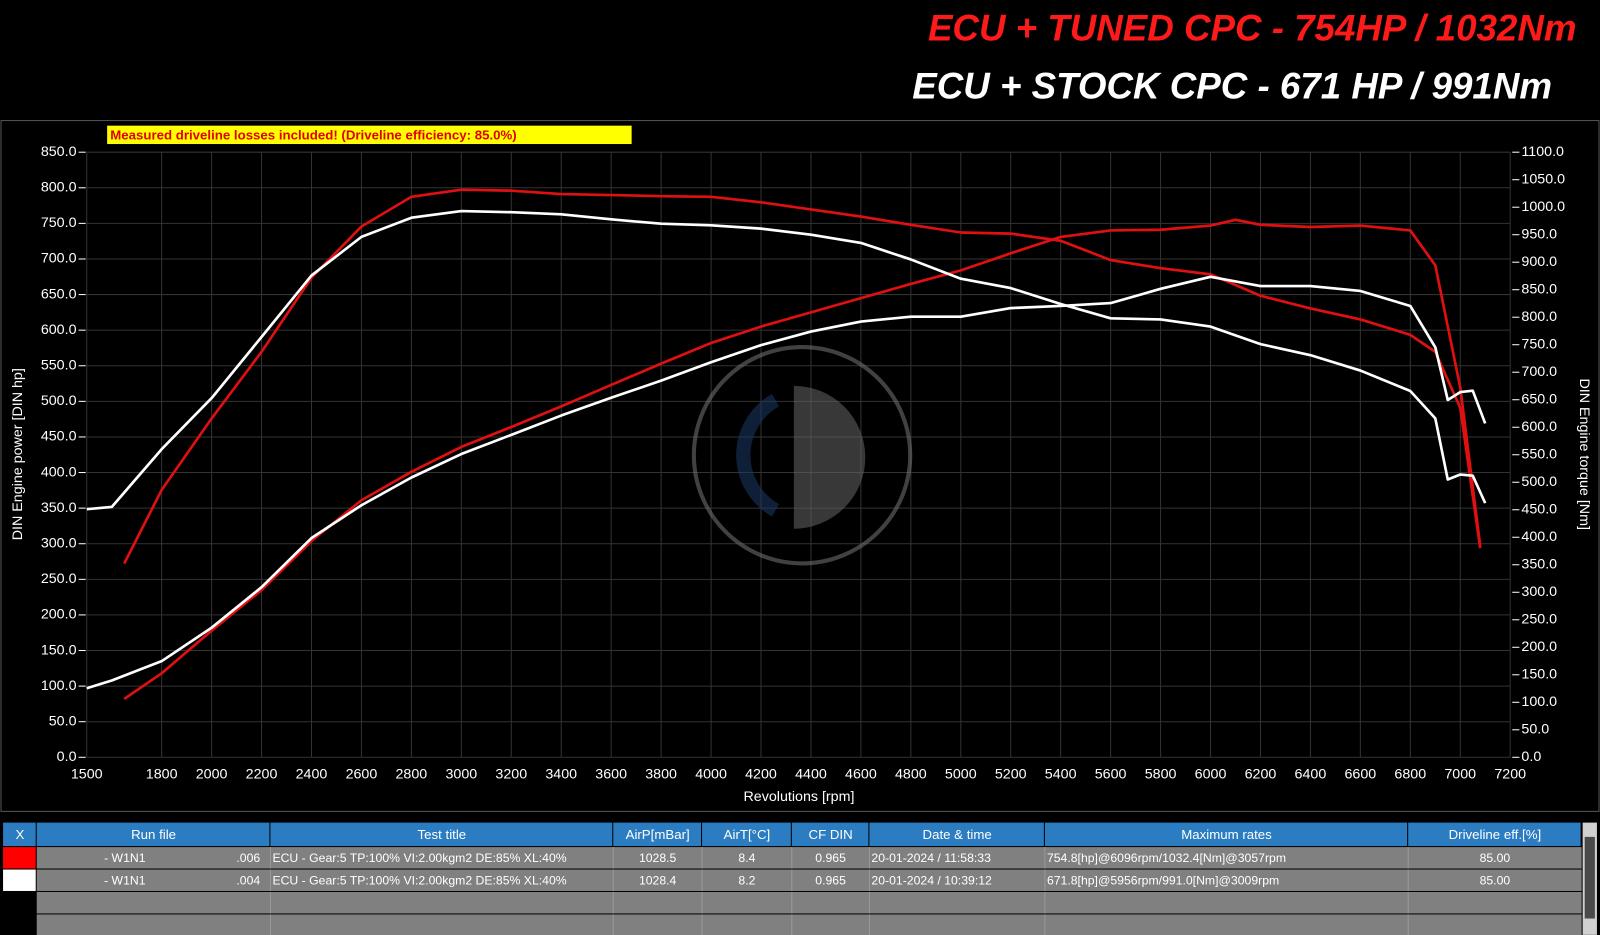 Image resolution: width=1600 pixels, height=935 pixels. What do you see at coordinates (1166, 858) in the screenshot?
I see `table-cell: 754.8[hp]@6096rpm/1032.4[Nm]@3057rpm` at bounding box center [1166, 858].